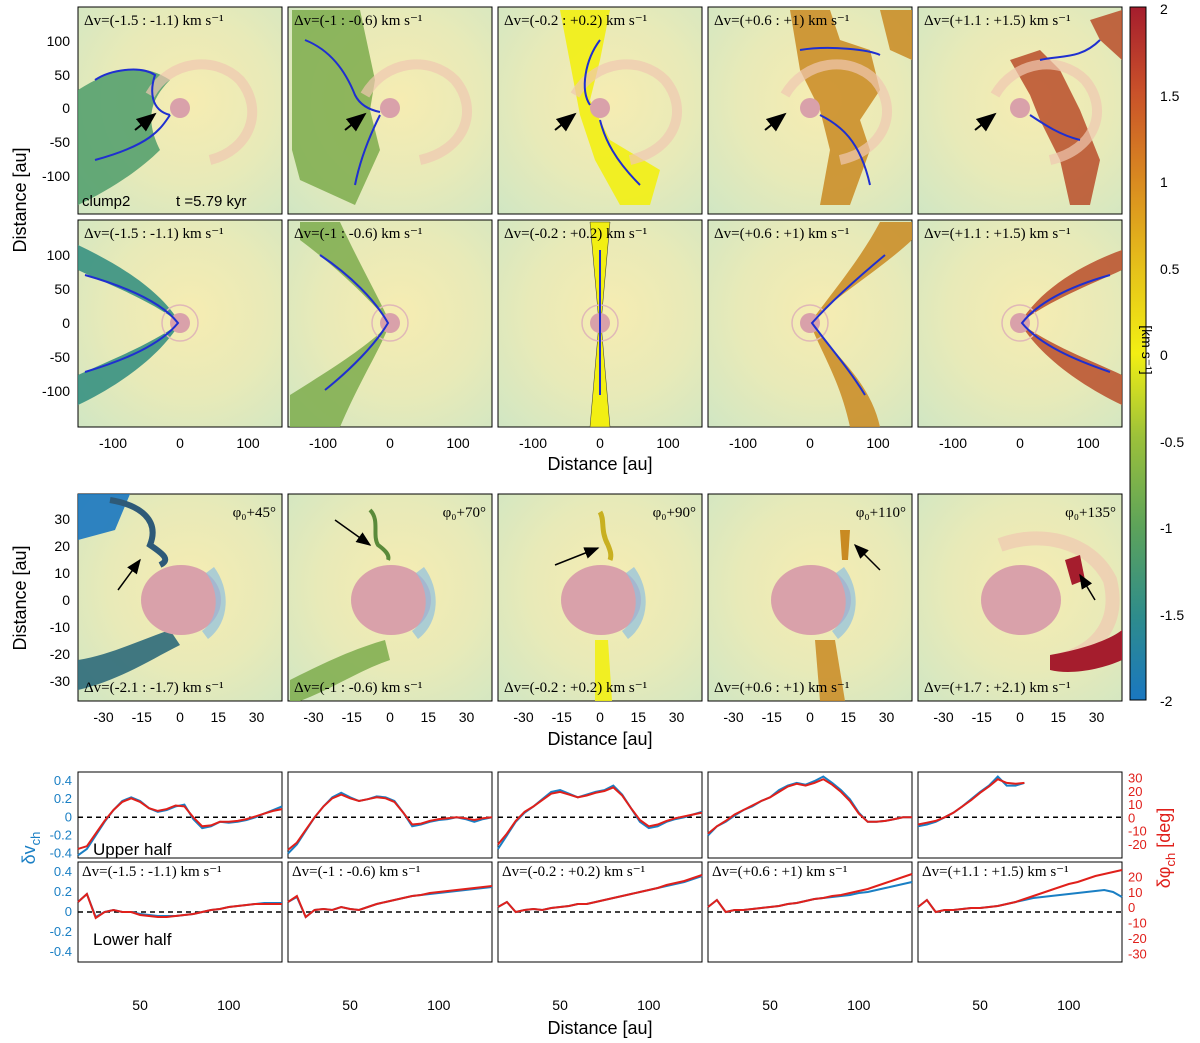 The height and width of the screenshot is (1043, 1200). Describe the element at coordinates (1164, 355) in the screenshot. I see `colorbar-tick: 0` at that location.